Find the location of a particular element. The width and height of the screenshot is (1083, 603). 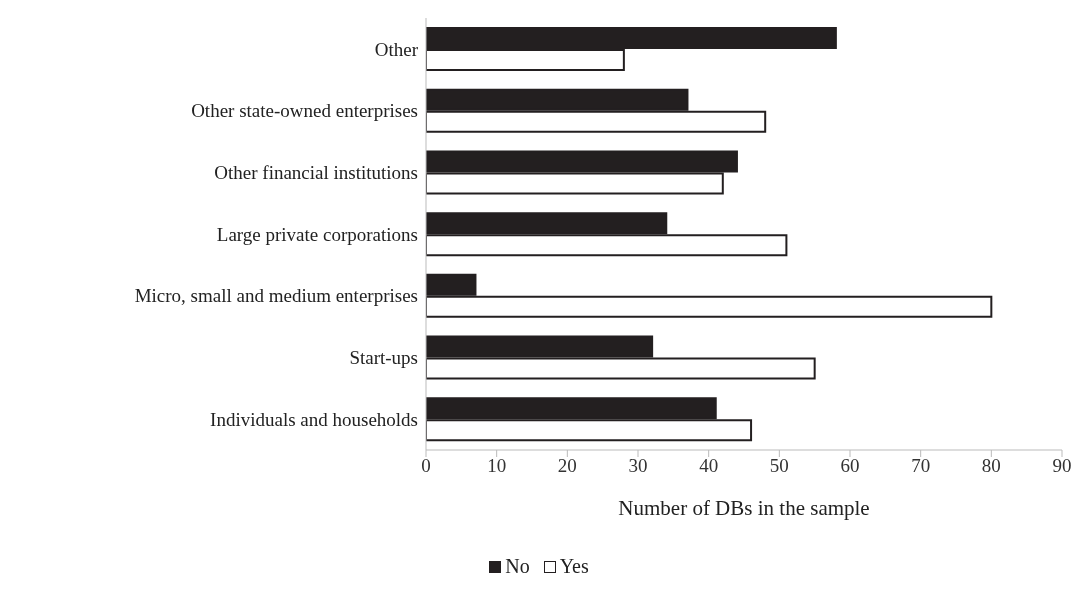

x-tick-label: 50 is located at coordinates (779, 466).